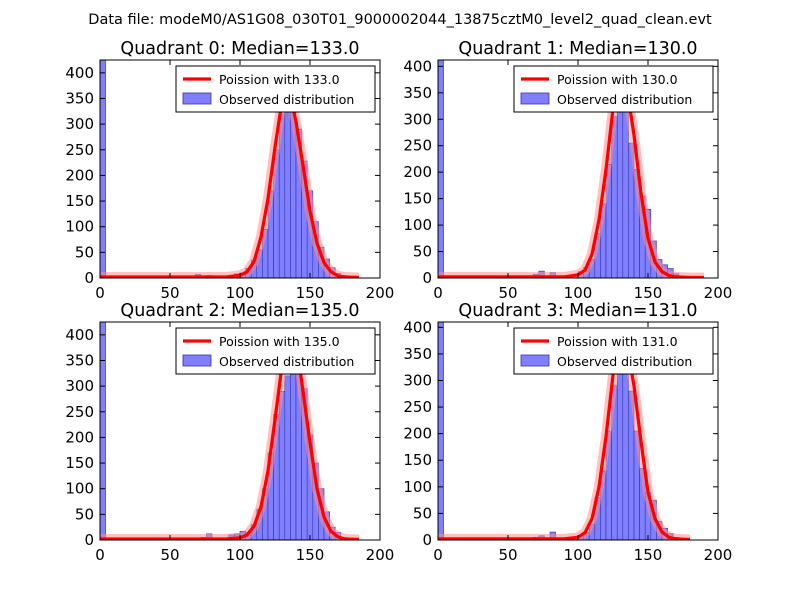 This screenshot has height=600, width=800. Describe the element at coordinates (617, 341) in the screenshot. I see `legend-poisson-label: Poission with 131.0` at that location.